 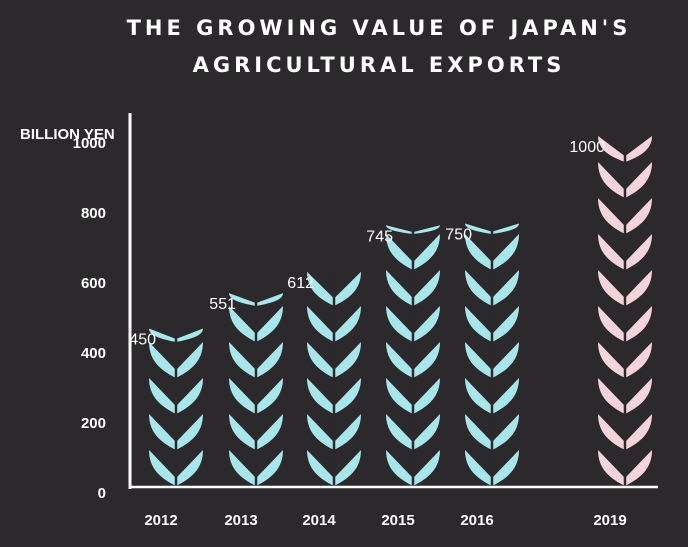 I want to click on bar-2015, so click(x=413, y=355).